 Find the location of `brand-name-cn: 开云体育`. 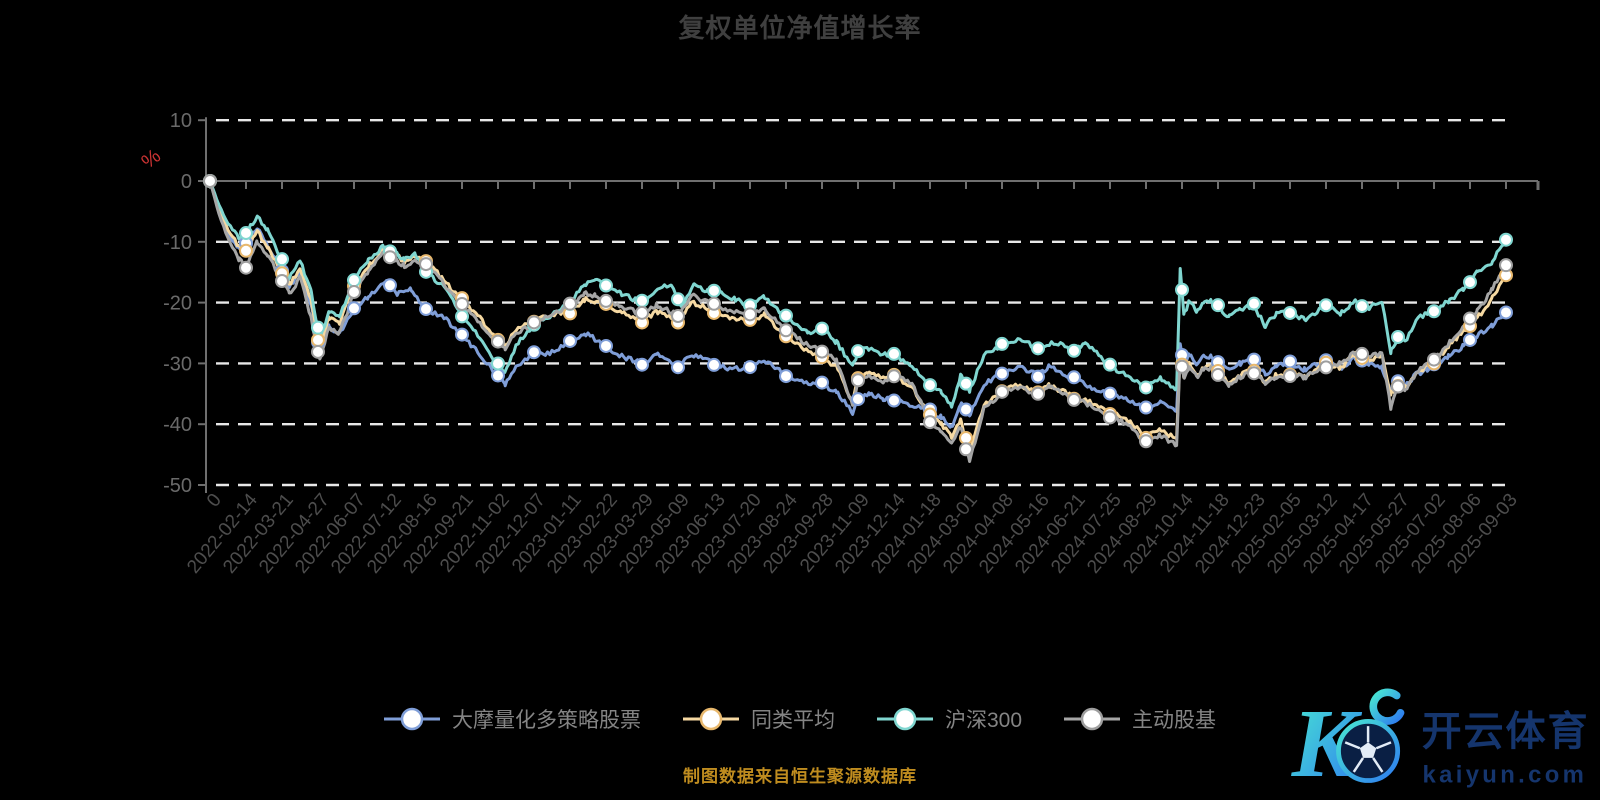

brand-name-cn: 开云体育 is located at coordinates (1506, 732).